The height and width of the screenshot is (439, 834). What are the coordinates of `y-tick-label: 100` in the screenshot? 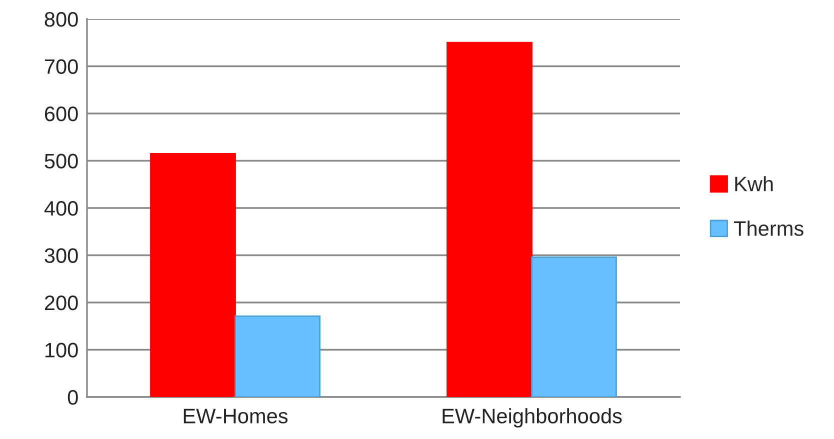 It's located at (62, 350).